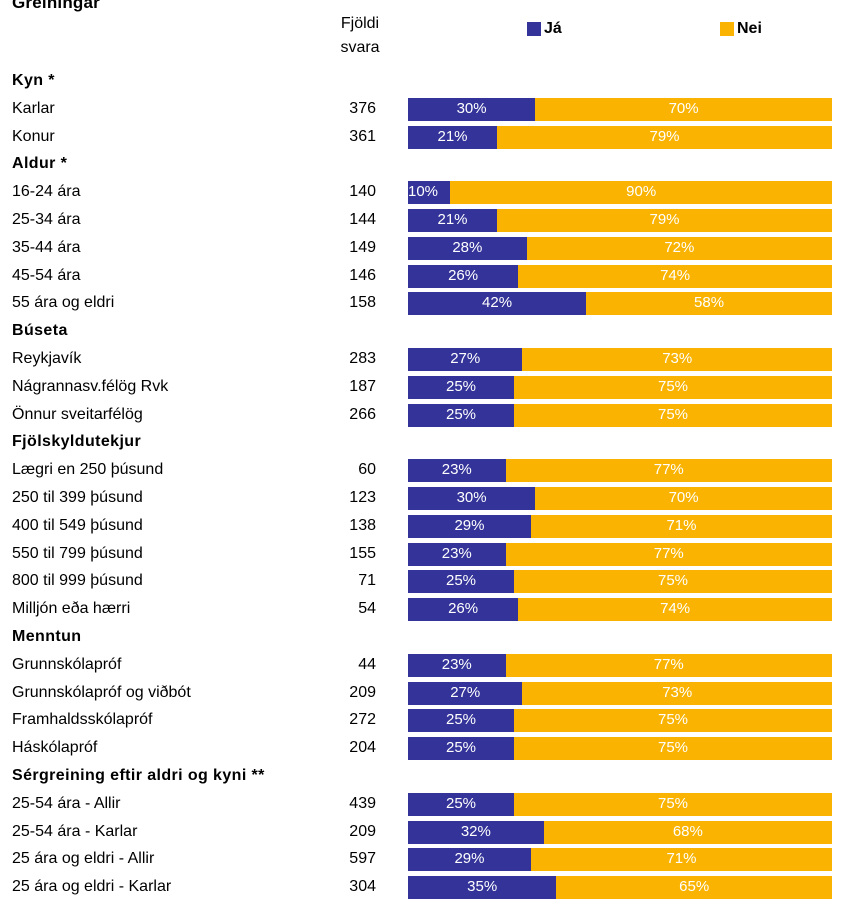  Describe the element at coordinates (362, 303) in the screenshot. I see `response-count: 158` at that location.